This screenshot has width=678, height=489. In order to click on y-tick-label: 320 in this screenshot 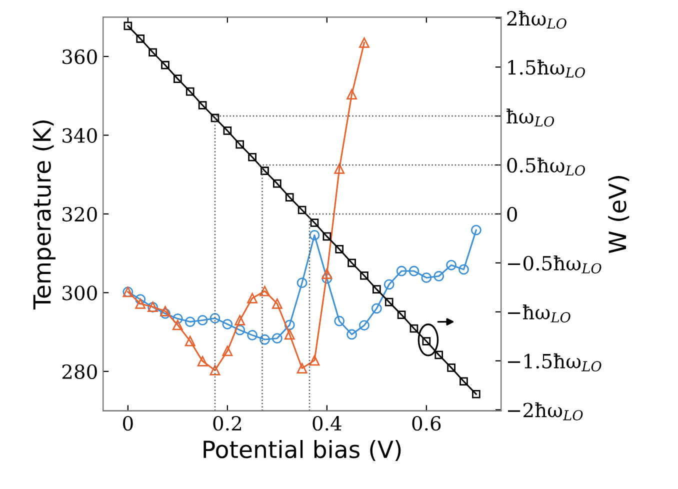, I will do `click(79, 214)`.